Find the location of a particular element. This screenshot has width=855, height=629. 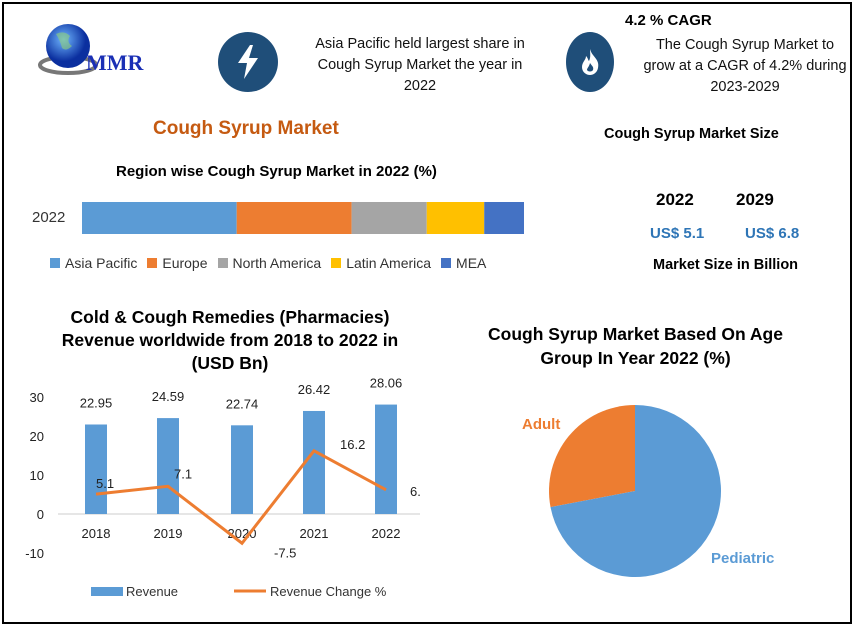

year-2029: 2029 is located at coordinates (755, 199).